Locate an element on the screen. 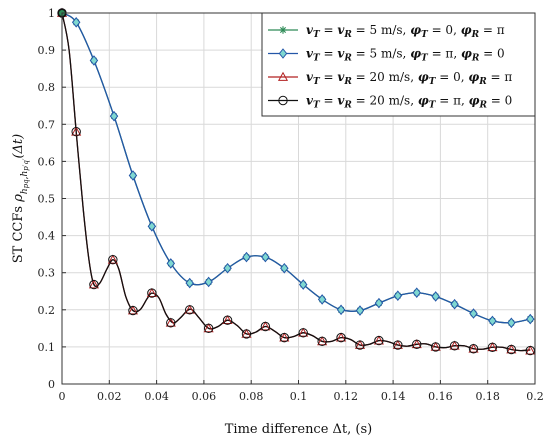 This screenshot has width=550, height=441. x-axis-label: Time difference Δt, (s) is located at coordinates (298, 429).